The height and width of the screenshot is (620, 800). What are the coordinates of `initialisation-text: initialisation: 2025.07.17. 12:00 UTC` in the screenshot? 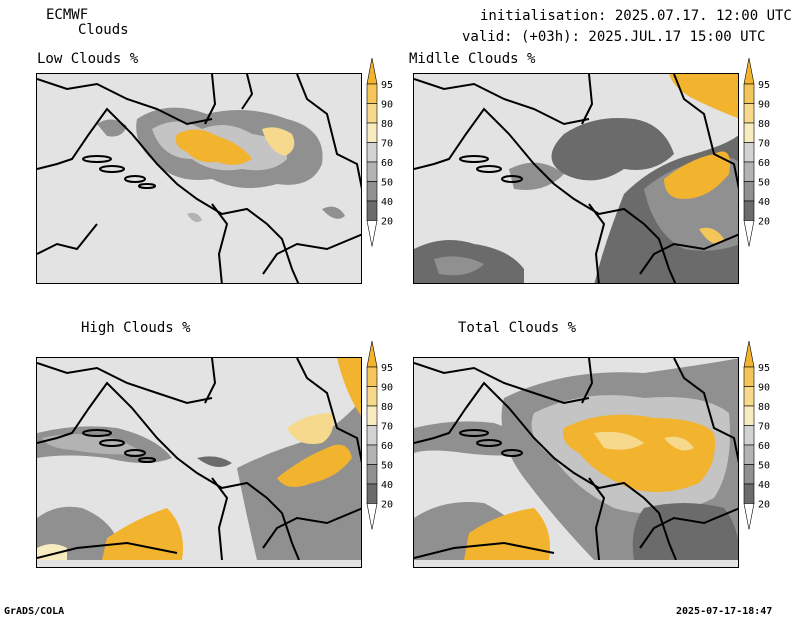 It's located at (636, 16).